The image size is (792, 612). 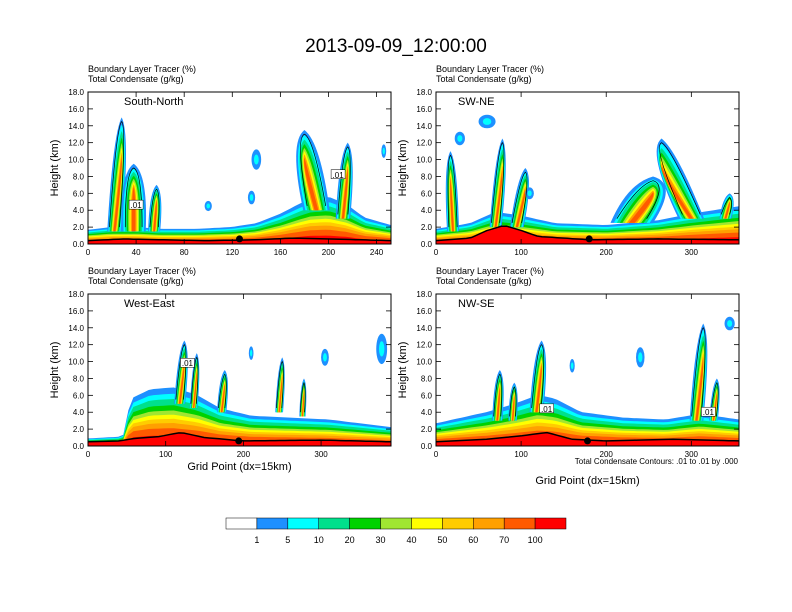 I want to click on plot-area: .01, so click(x=239, y=370).